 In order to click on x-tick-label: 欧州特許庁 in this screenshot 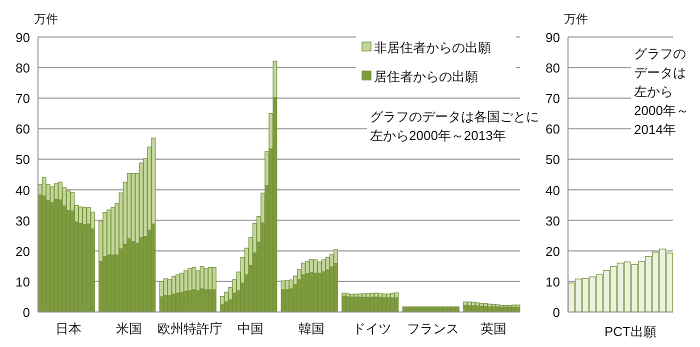, I will do `click(189, 328)`.